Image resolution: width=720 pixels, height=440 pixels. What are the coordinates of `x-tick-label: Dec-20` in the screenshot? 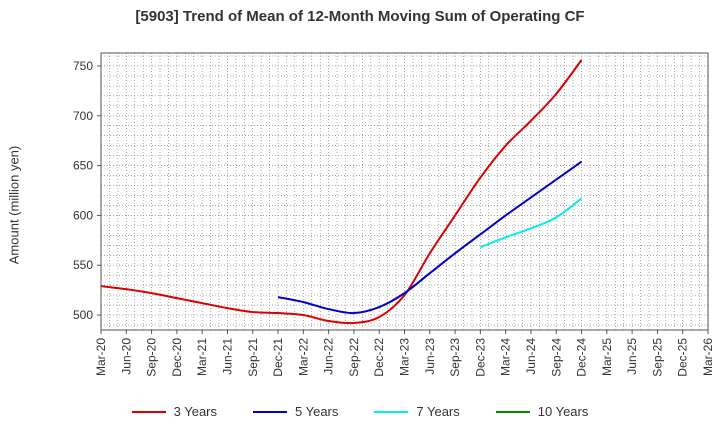 It's located at (177, 357).